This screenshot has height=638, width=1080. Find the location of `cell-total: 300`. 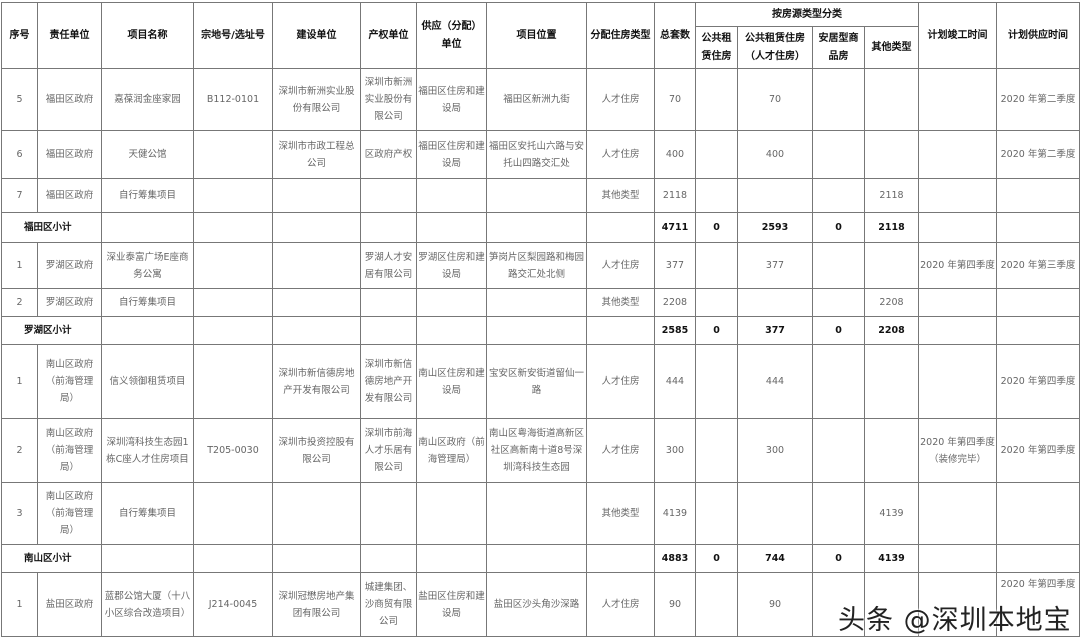

cell-total: 300 is located at coordinates (675, 450).